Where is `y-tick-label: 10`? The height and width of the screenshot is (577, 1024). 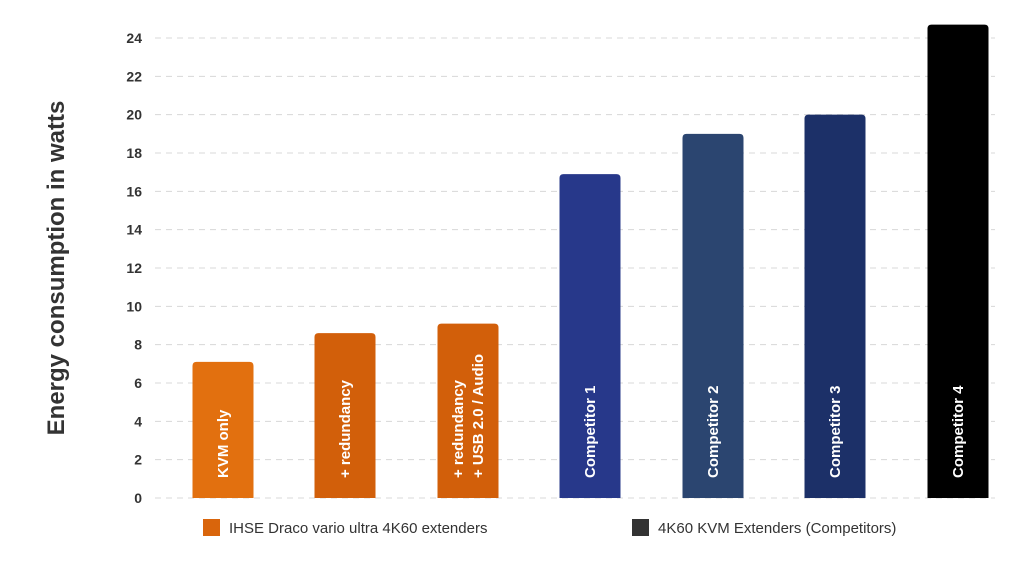
y-tick-label: 10 is located at coordinates (134, 306).